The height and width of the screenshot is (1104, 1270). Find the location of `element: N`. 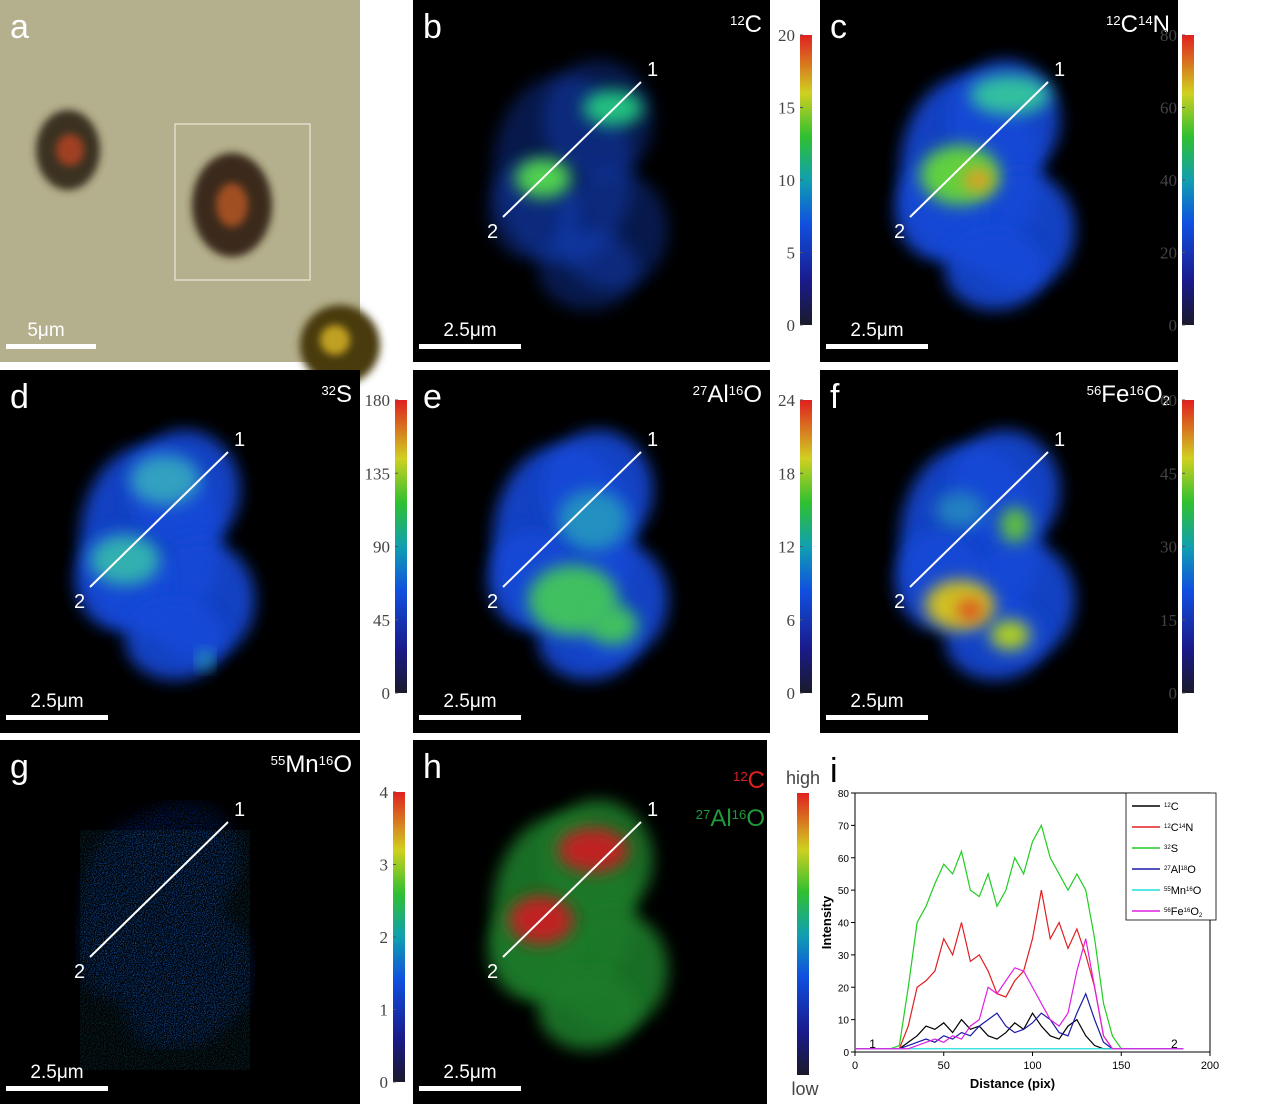

element: N is located at coordinates (1161, 24).